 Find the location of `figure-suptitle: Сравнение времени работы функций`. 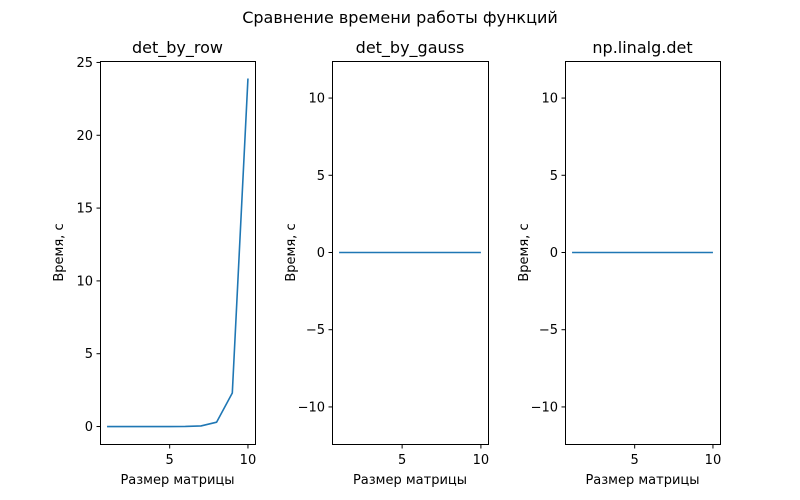

figure-suptitle: Сравнение времени работы функций is located at coordinates (400, 17).